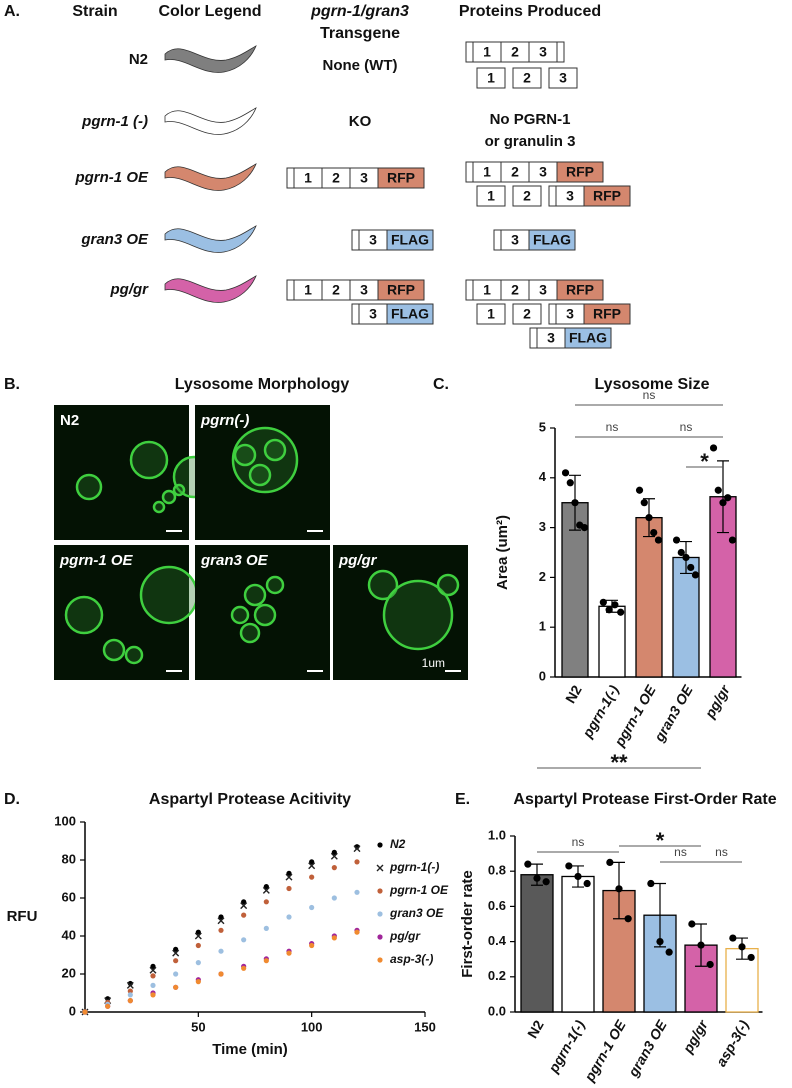  I want to click on x-tick-label: pg/gr, so click(695, 1036).